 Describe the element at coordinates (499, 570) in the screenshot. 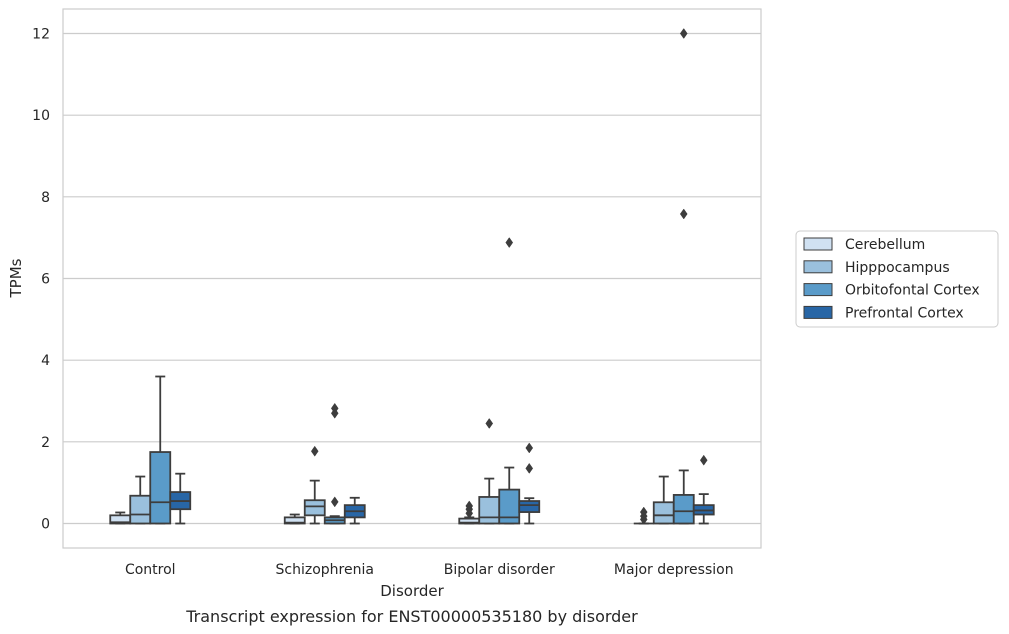

I see `x-tick-label: Bipolar disorder` at that location.